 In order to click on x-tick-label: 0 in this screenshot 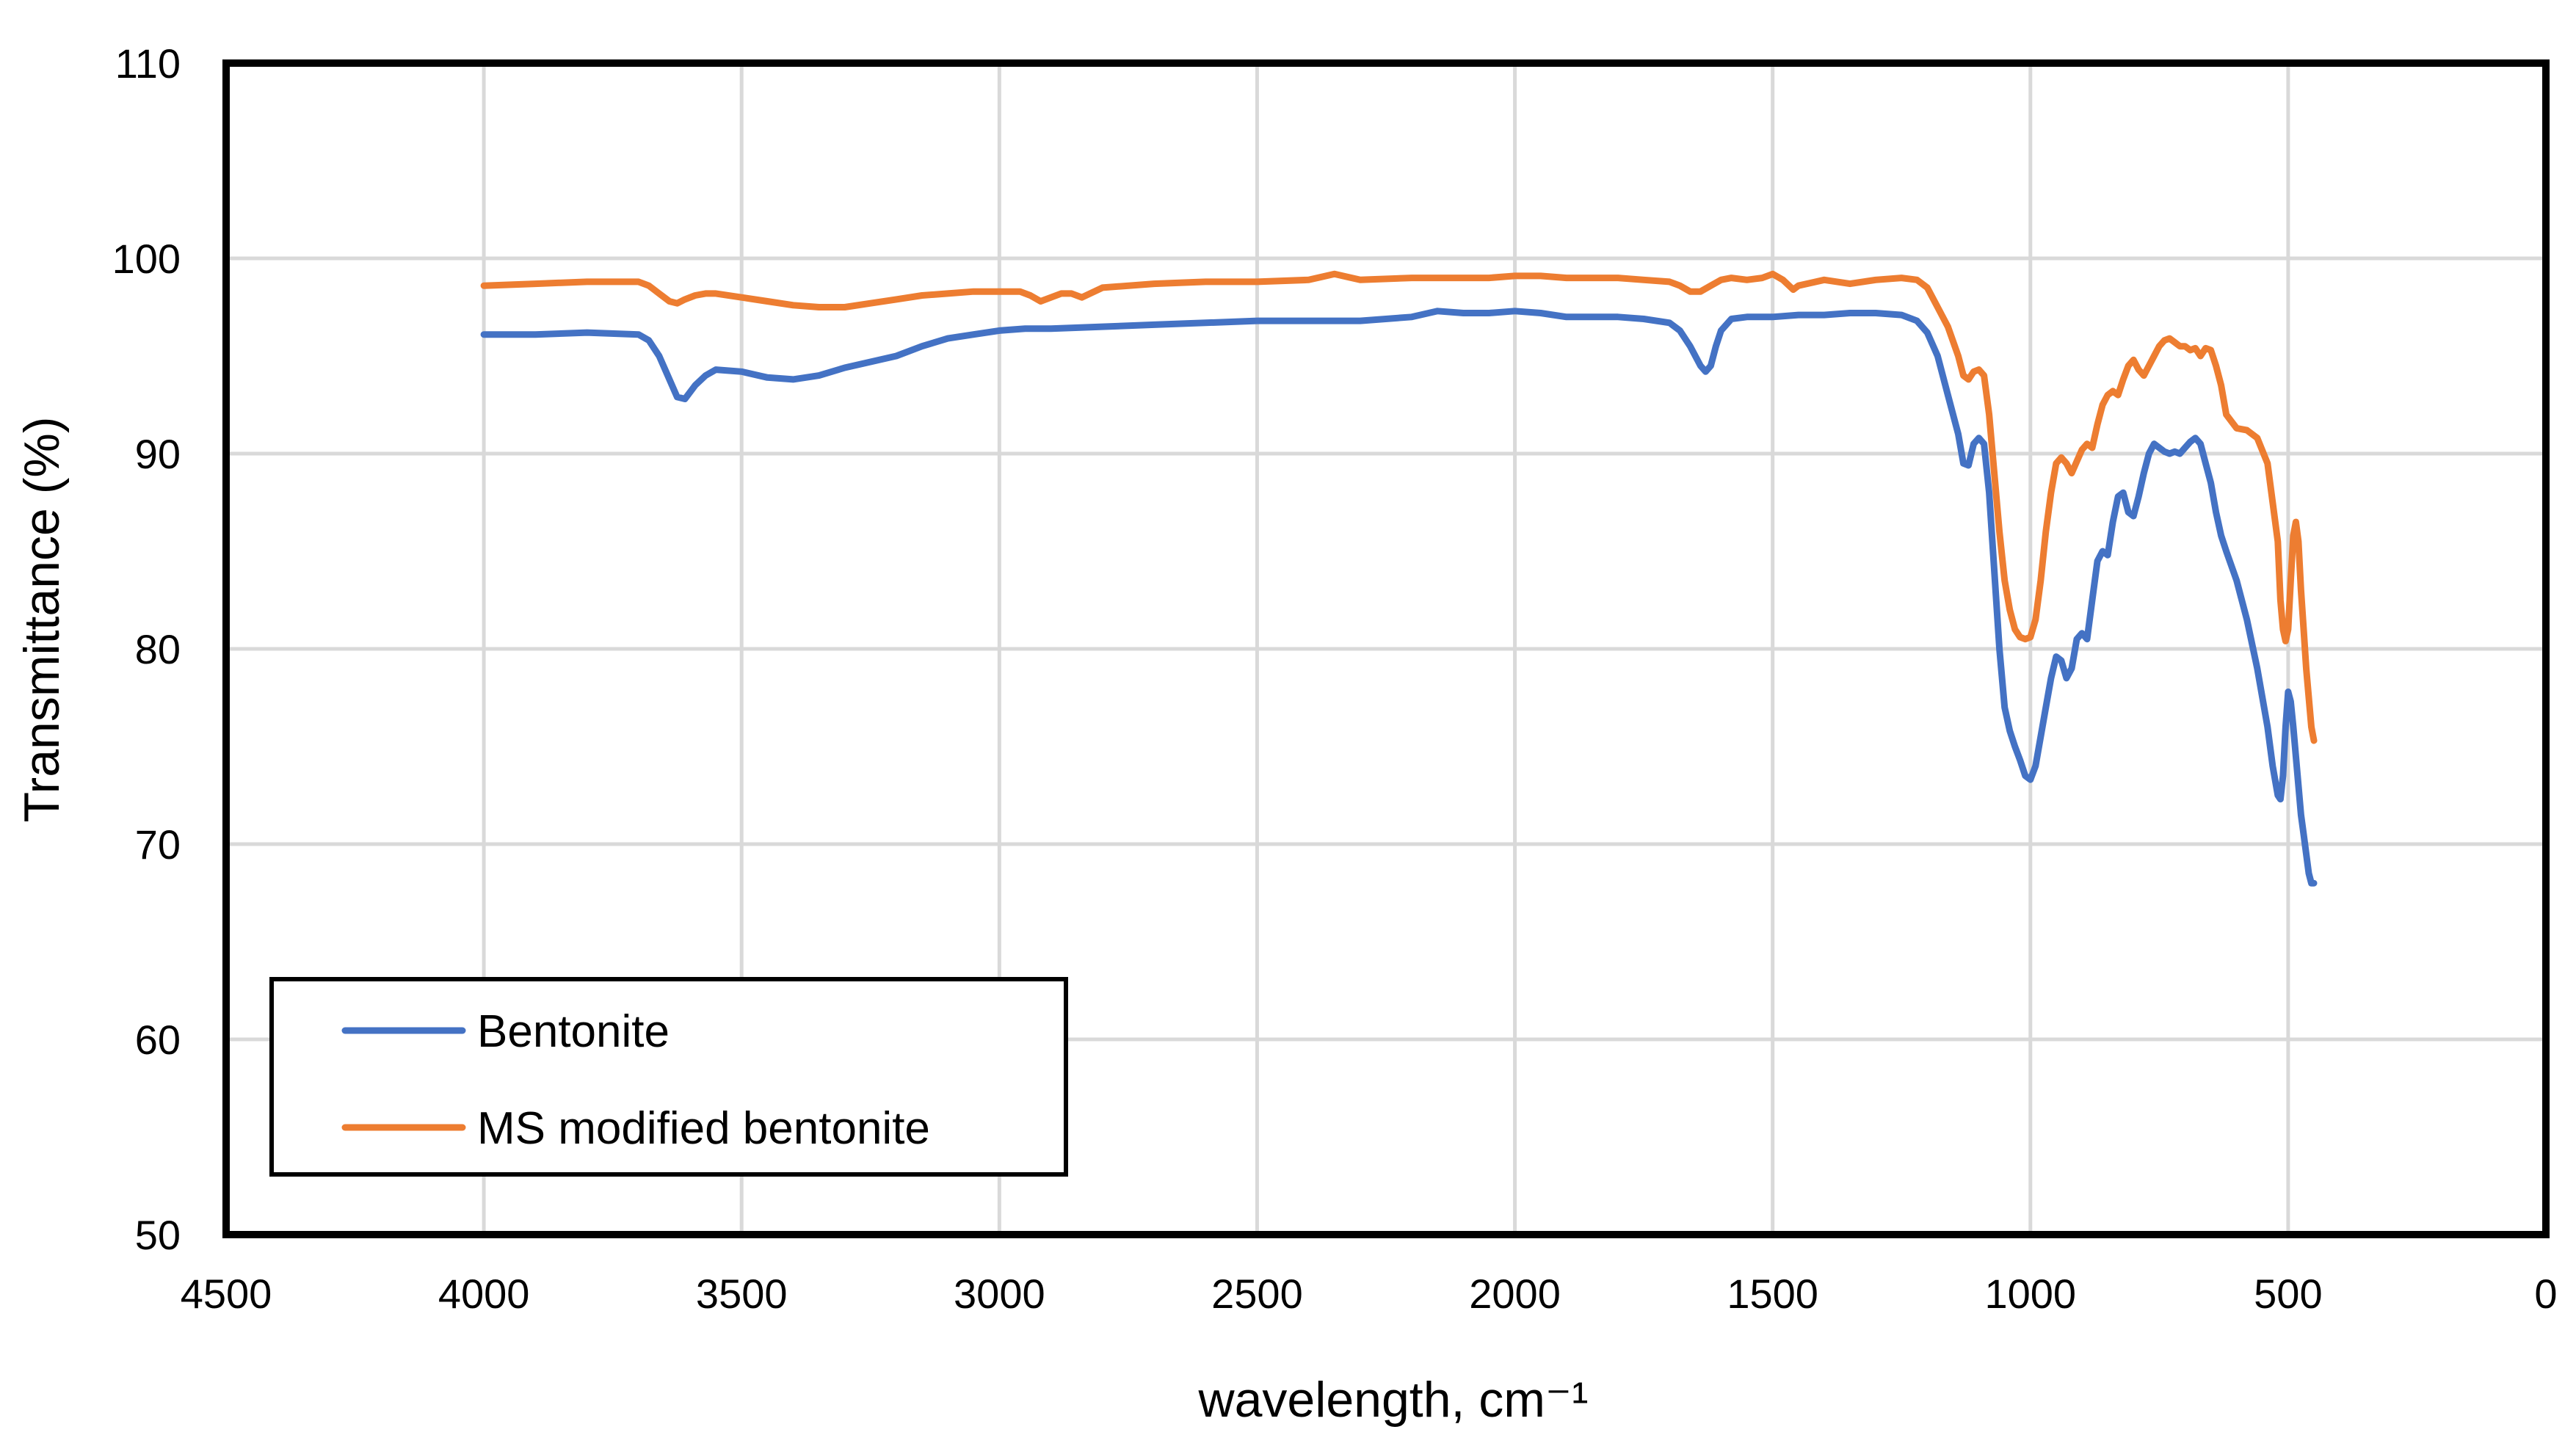, I will do `click(2546, 1294)`.